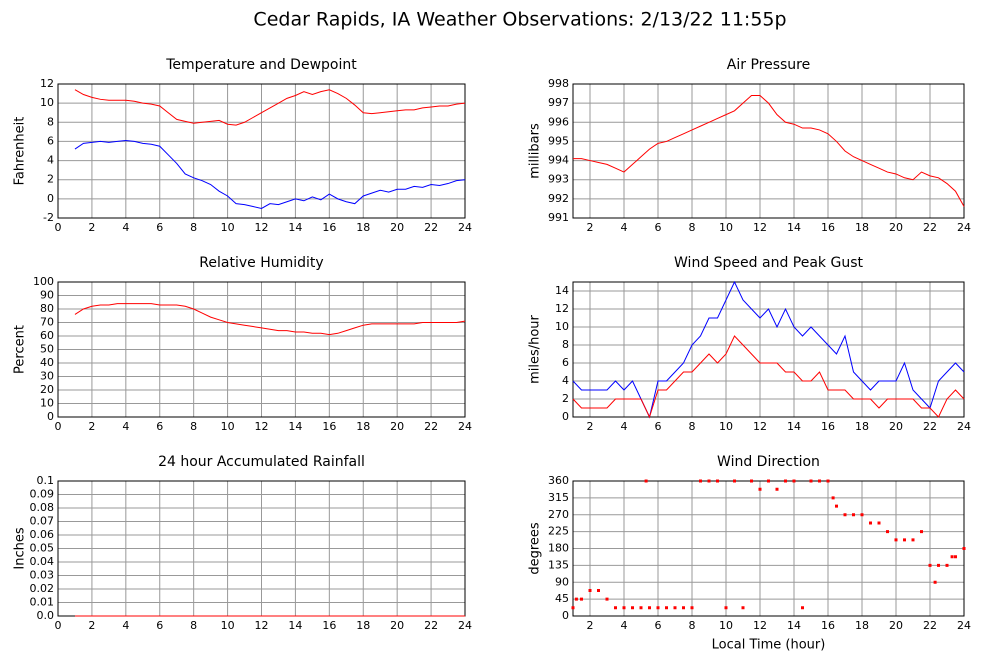  I want to click on y-tick-label: 0.04, so click(42, 561).